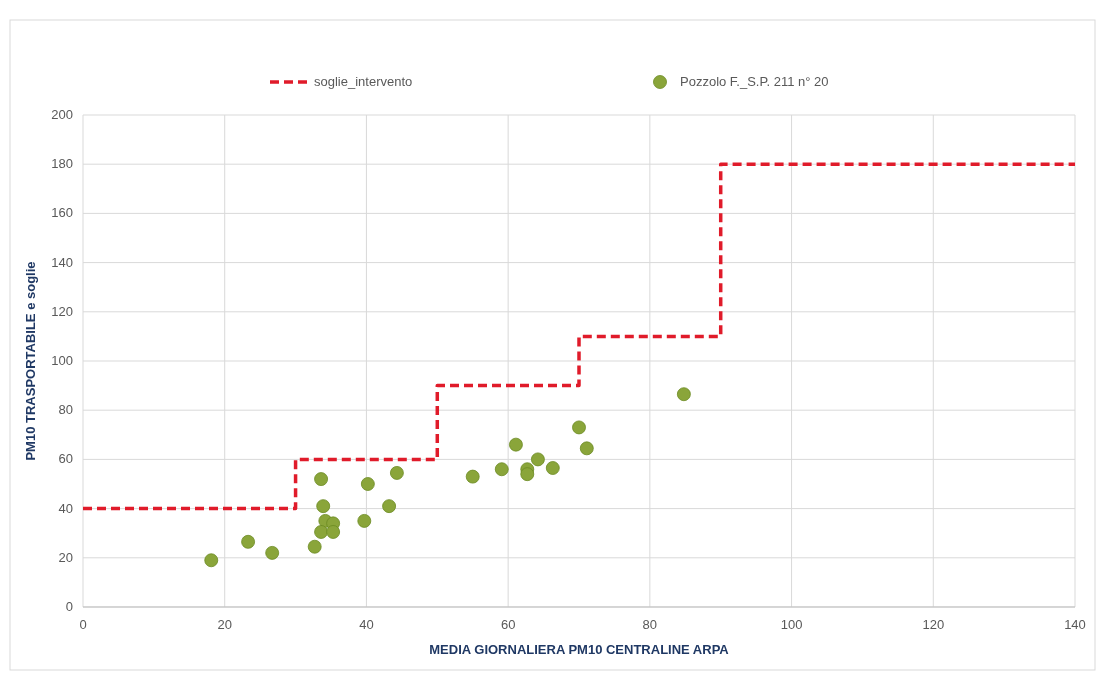 The image size is (1105, 680). Describe the element at coordinates (1075, 624) in the screenshot. I see `x-tick-label: 140` at that location.